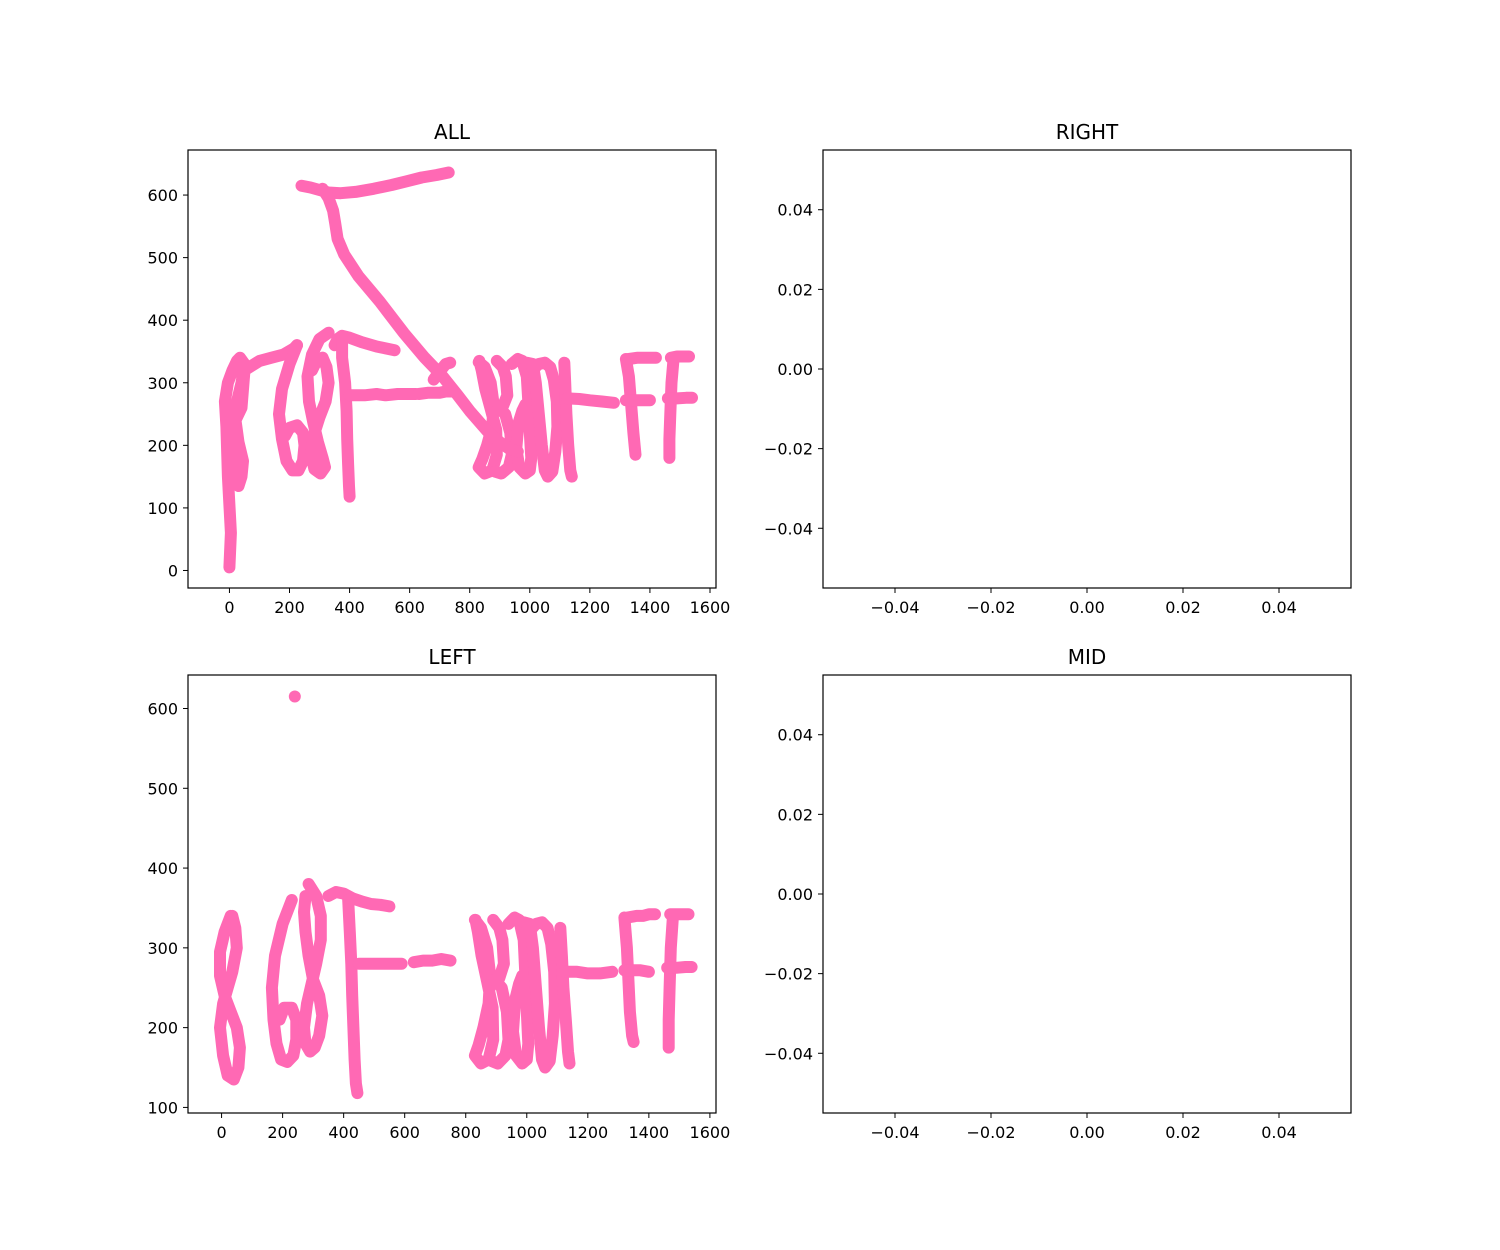  Describe the element at coordinates (294, 696) in the screenshot. I see `data-point` at that location.